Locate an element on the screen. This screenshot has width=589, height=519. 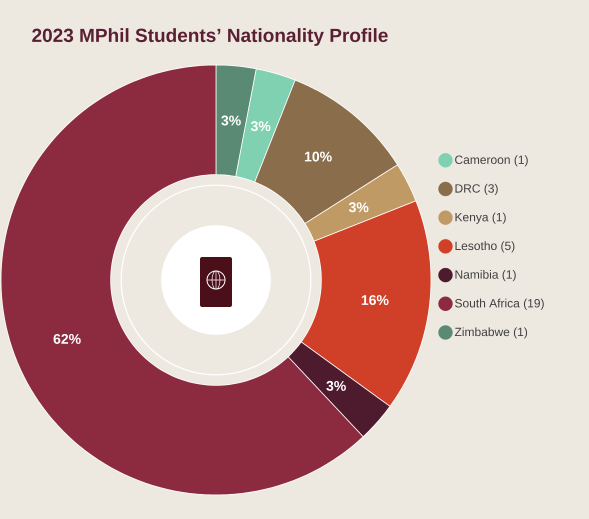
legend-label: Cameroon (1) is located at coordinates (491, 160).